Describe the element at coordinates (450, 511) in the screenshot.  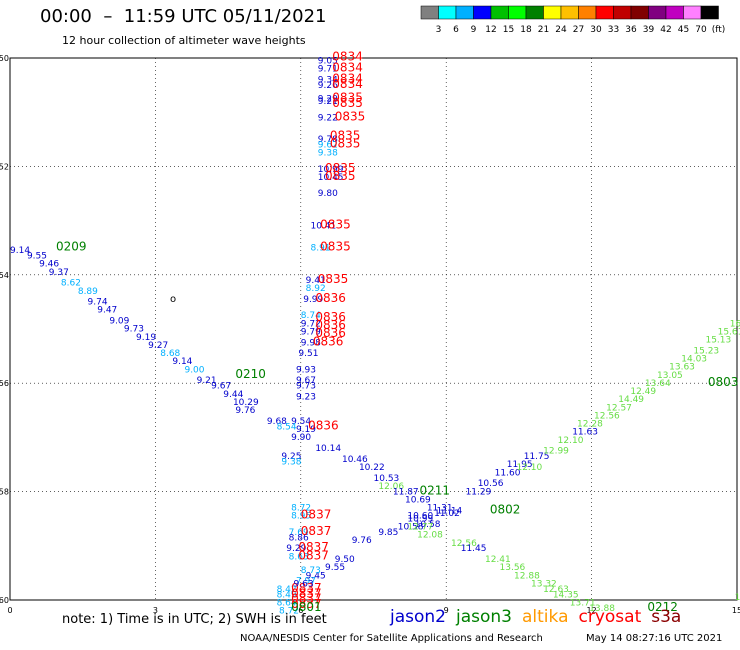
I see `wave-height-point: 11.14` at that location.